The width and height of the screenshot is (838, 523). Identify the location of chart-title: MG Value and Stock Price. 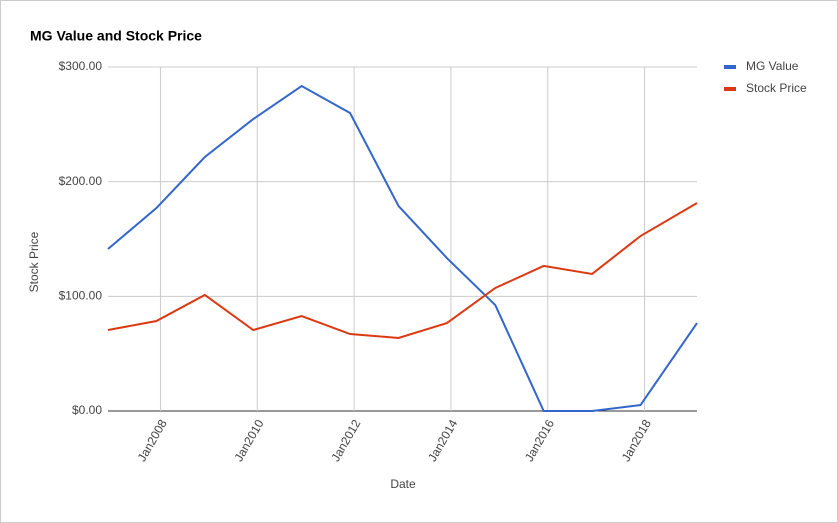
(116, 36).